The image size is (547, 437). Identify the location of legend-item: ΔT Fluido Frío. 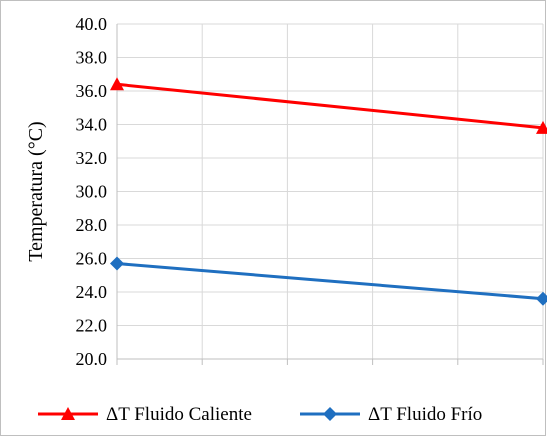
(391, 414).